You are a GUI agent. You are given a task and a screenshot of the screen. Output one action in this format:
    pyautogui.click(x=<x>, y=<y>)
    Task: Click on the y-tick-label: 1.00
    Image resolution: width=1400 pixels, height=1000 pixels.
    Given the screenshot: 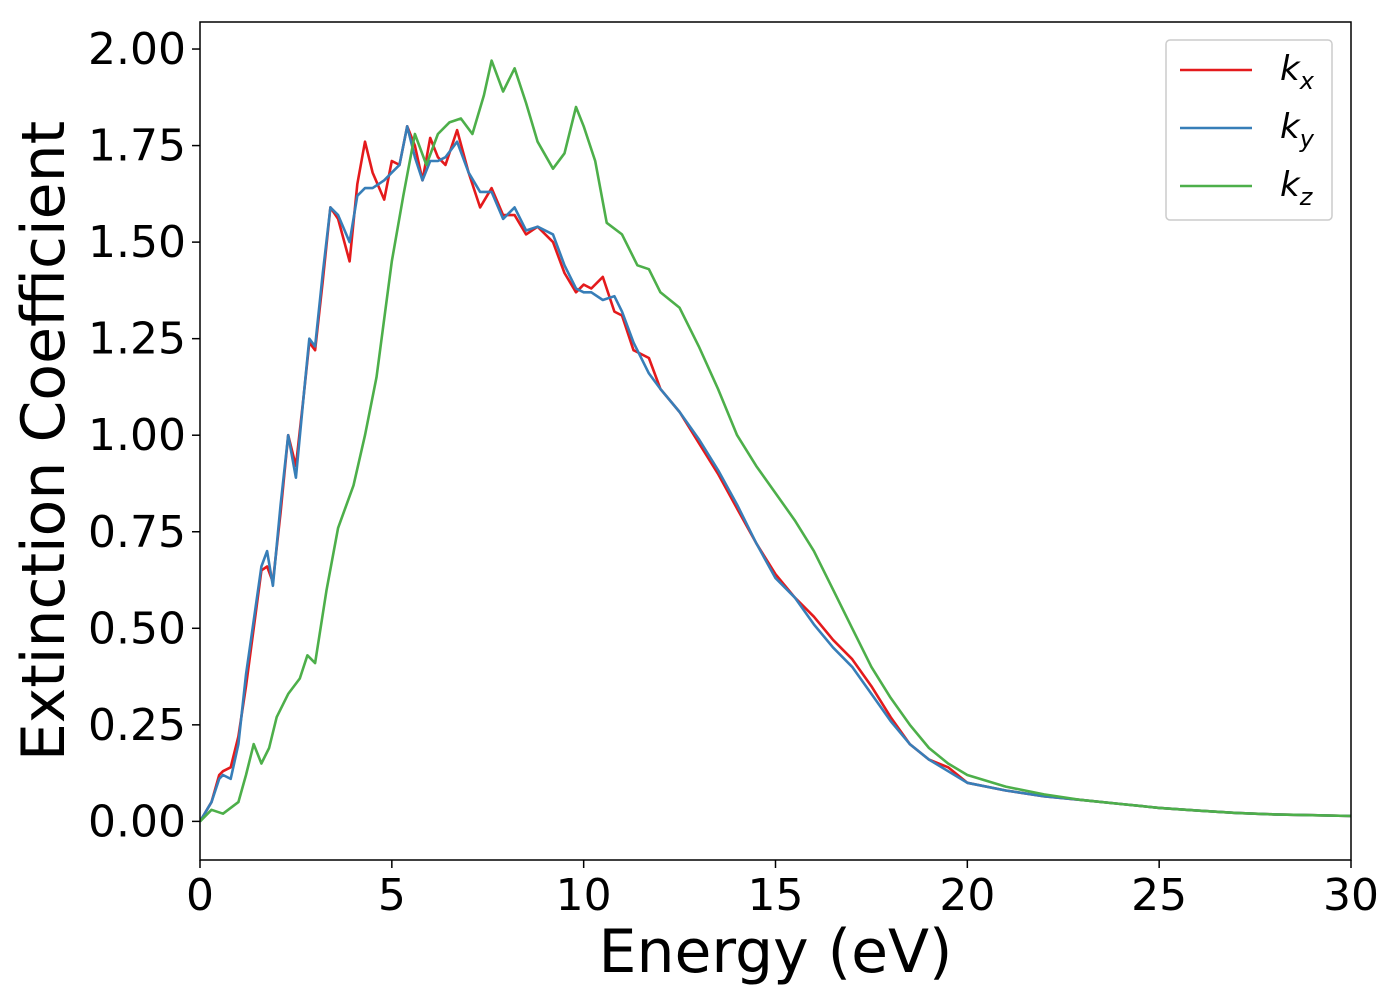 What is the action you would take?
    pyautogui.click(x=137, y=435)
    